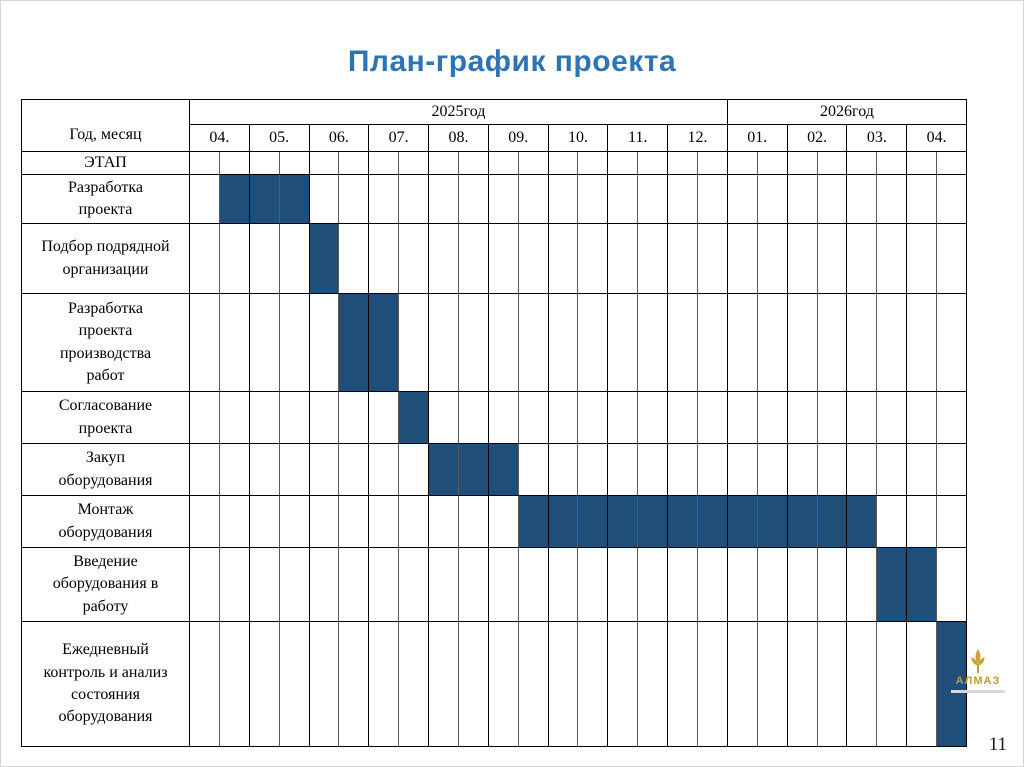 This screenshot has width=1024, height=767. I want to click on task-label: Разработка проекта производства работ, so click(106, 343).